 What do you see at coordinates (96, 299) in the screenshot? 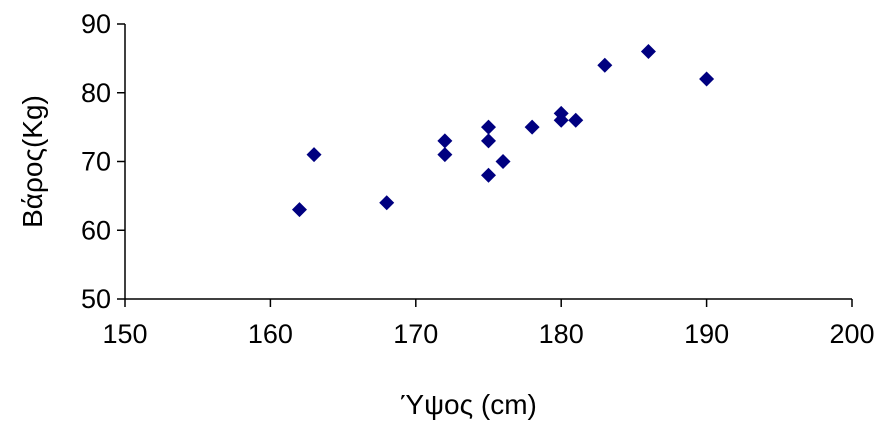
I see `y-tick-label: 50` at bounding box center [96, 299].